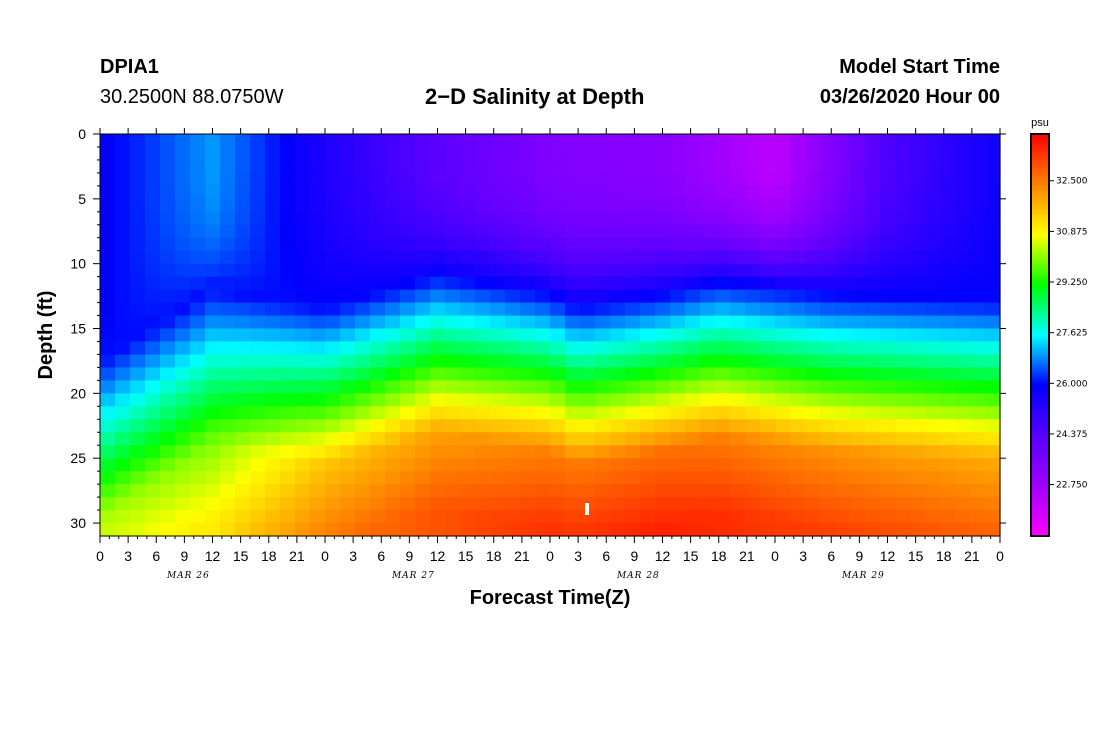 The height and width of the screenshot is (750, 1100). What do you see at coordinates (128, 556) in the screenshot?
I see `x-tick-label: 3` at bounding box center [128, 556].